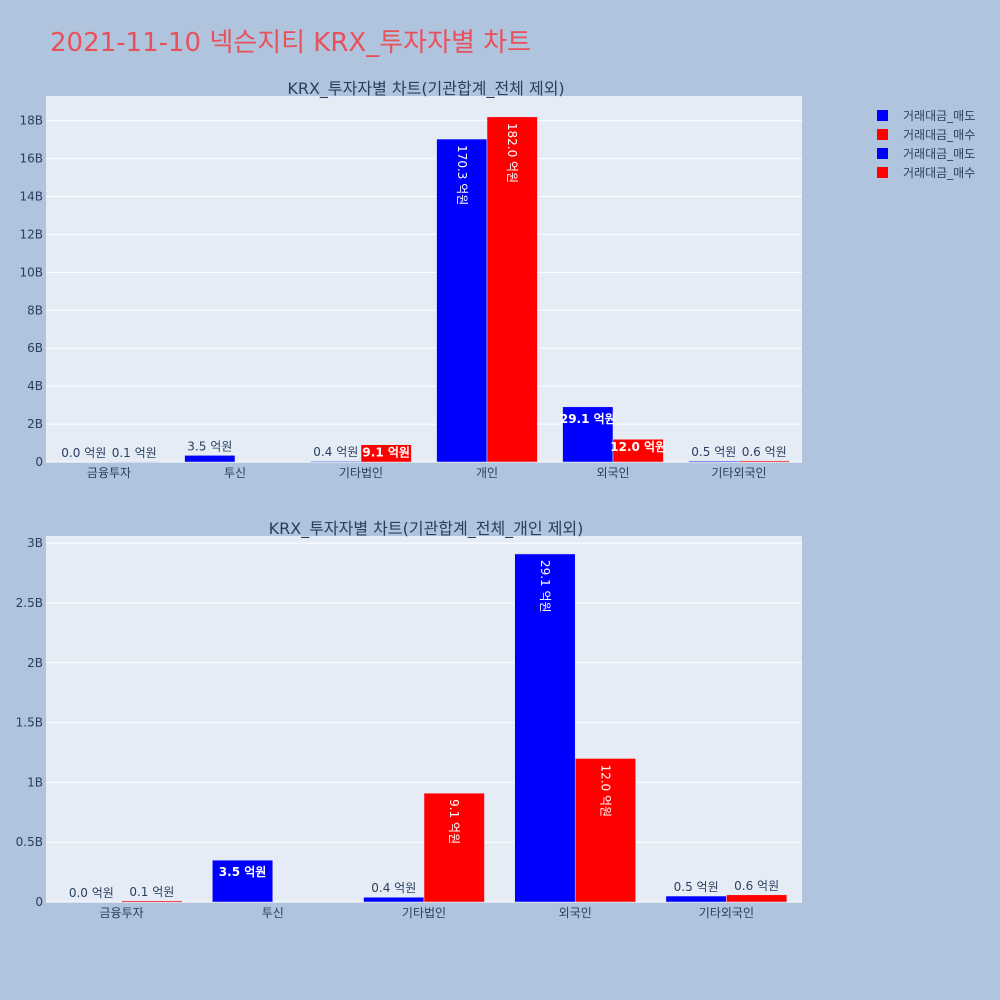 This screenshot has width=1000, height=1000. Describe the element at coordinates (31, 234) in the screenshot. I see `y-tick-label: 12B` at that location.